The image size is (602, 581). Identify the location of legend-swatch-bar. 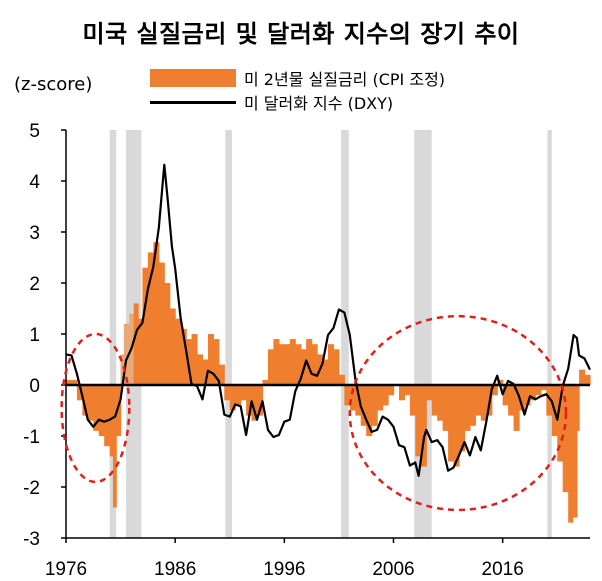
(193, 78).